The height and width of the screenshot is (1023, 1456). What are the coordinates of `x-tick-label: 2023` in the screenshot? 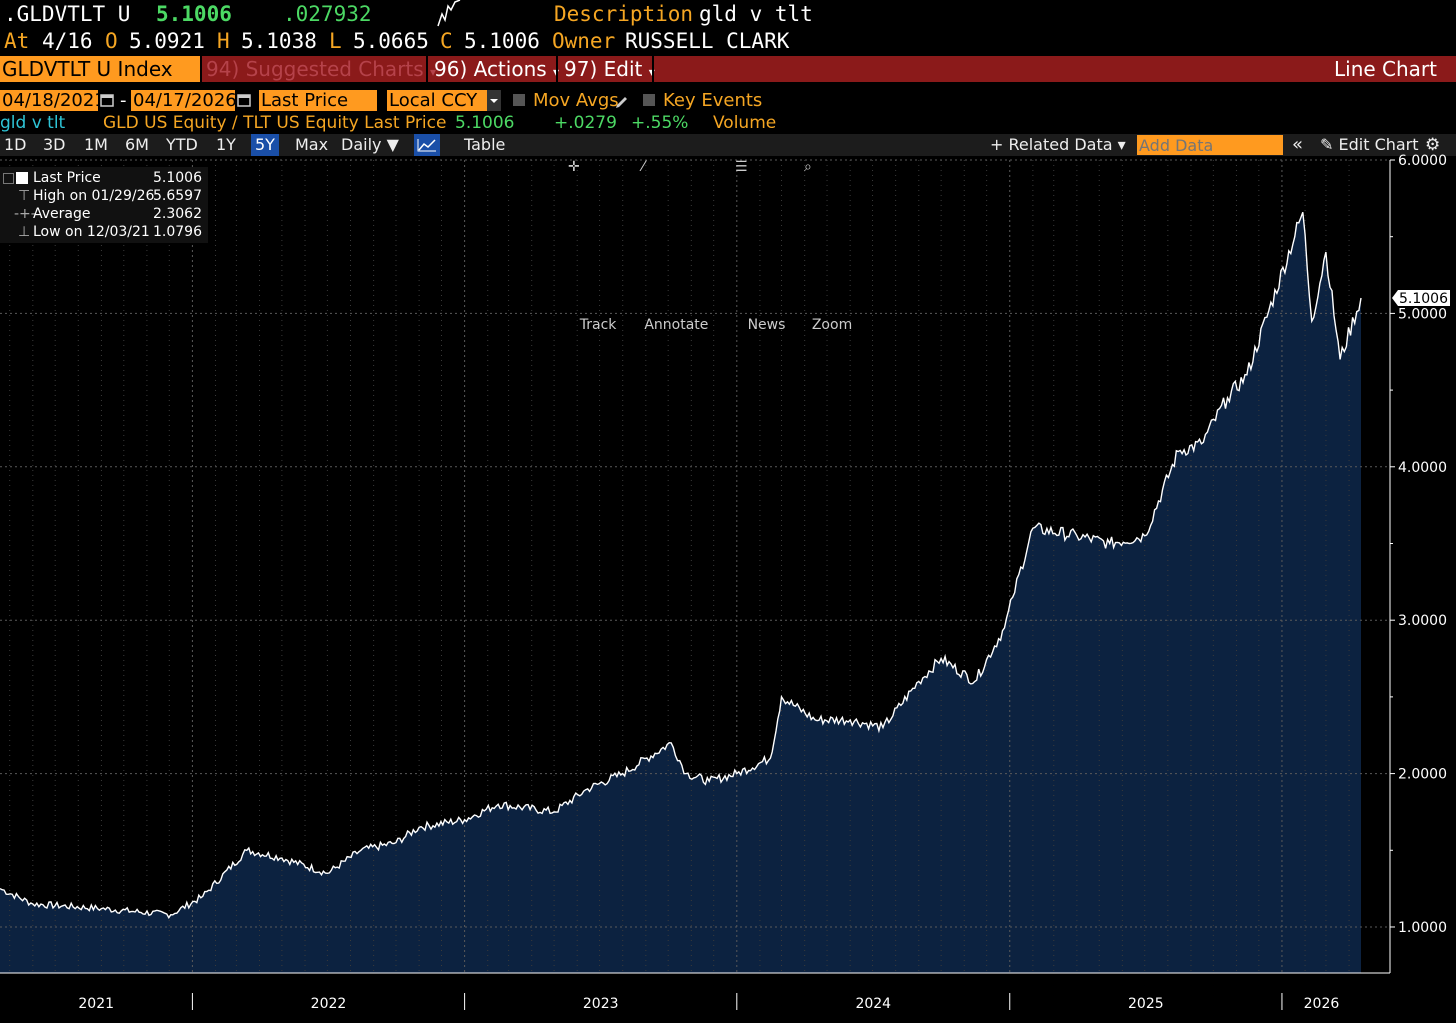 It's located at (601, 1004).